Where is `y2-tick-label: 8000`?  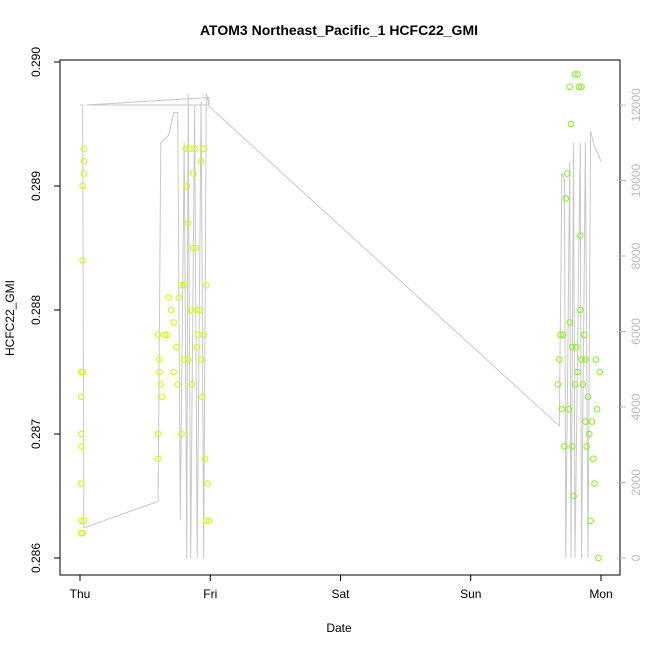 y2-tick-label: 8000 is located at coordinates (636, 255).